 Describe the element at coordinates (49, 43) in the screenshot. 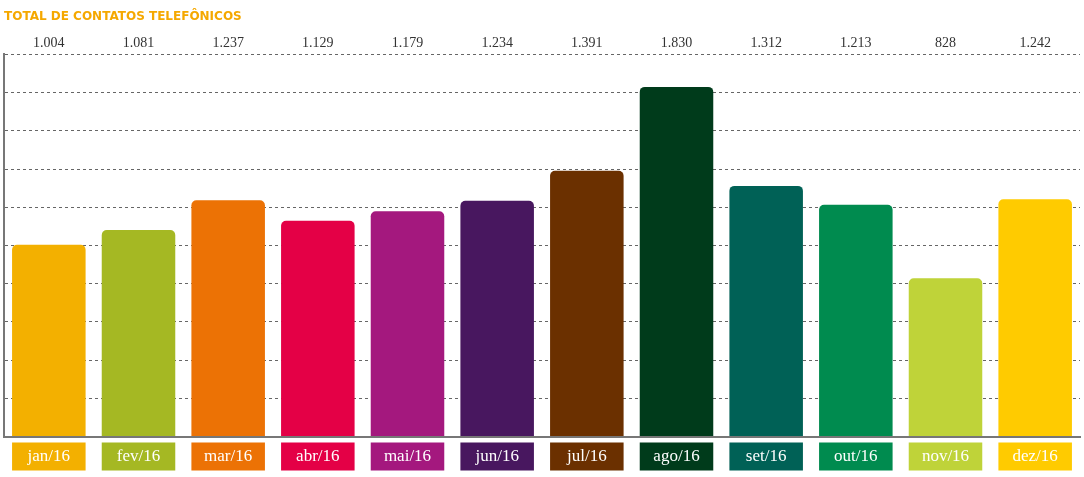

I see `data-label: 1.004` at that location.